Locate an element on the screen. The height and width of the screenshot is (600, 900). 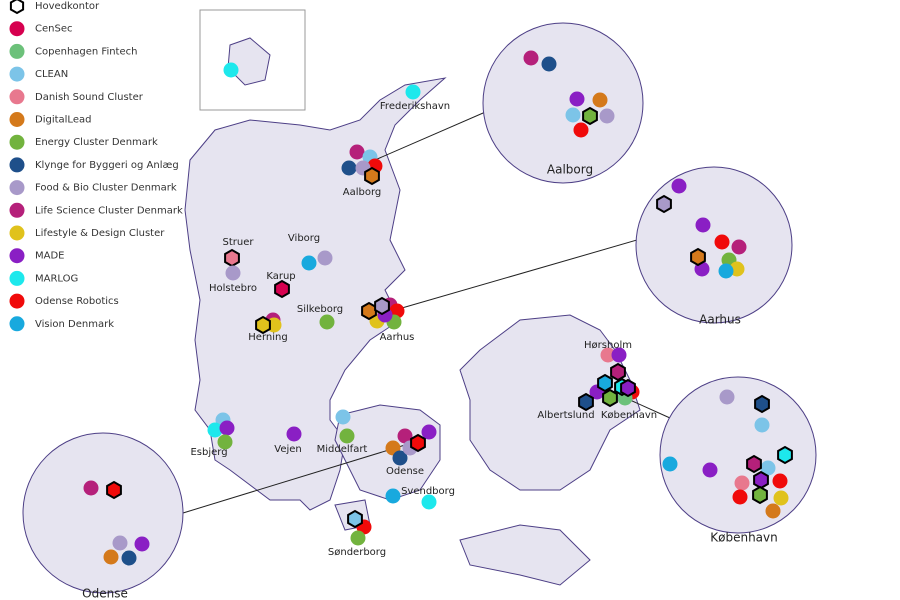
city-label: Aalborg is located at coordinates (362, 192).